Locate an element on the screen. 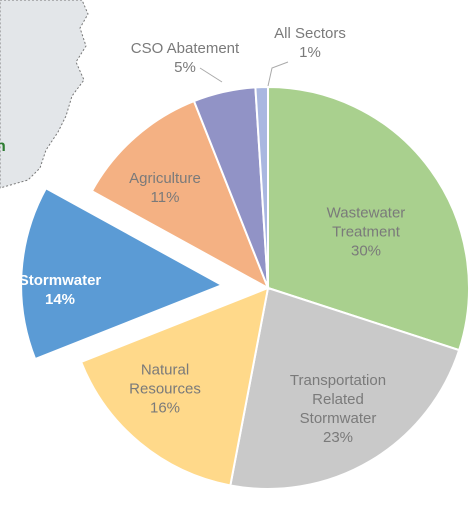 This screenshot has width=474, height=507. value-label: 30% is located at coordinates (366, 251).